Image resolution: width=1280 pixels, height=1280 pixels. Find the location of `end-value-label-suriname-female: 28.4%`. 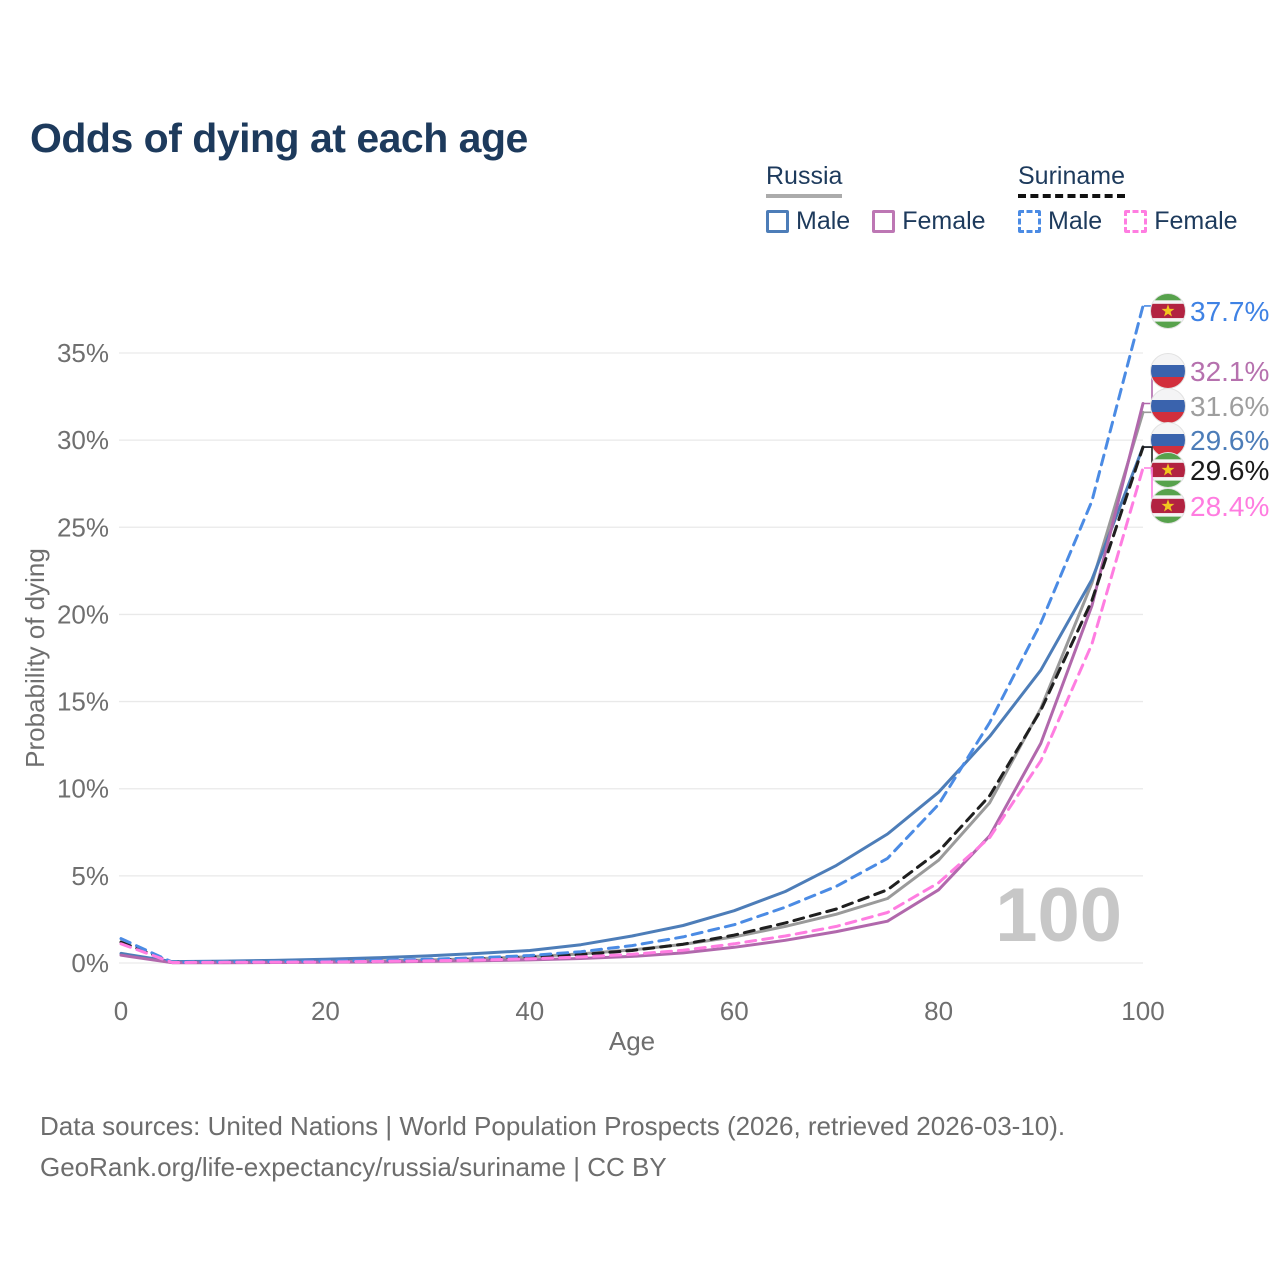

end-value-label-suriname-female: 28.4% is located at coordinates (1229, 506).